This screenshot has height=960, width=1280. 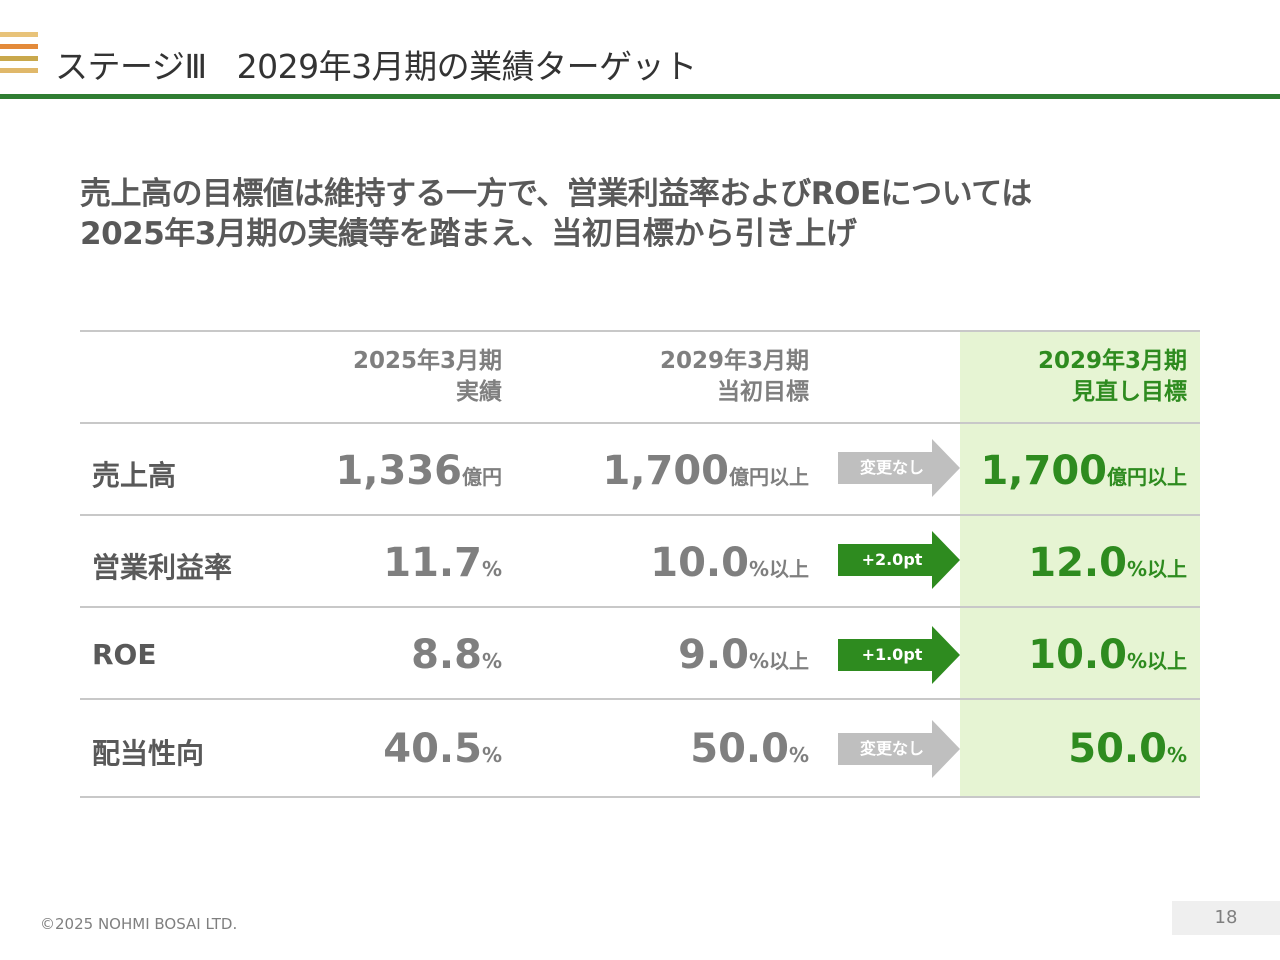 I want to click on value-sales-actual: 1,336億円, so click(x=418, y=471).